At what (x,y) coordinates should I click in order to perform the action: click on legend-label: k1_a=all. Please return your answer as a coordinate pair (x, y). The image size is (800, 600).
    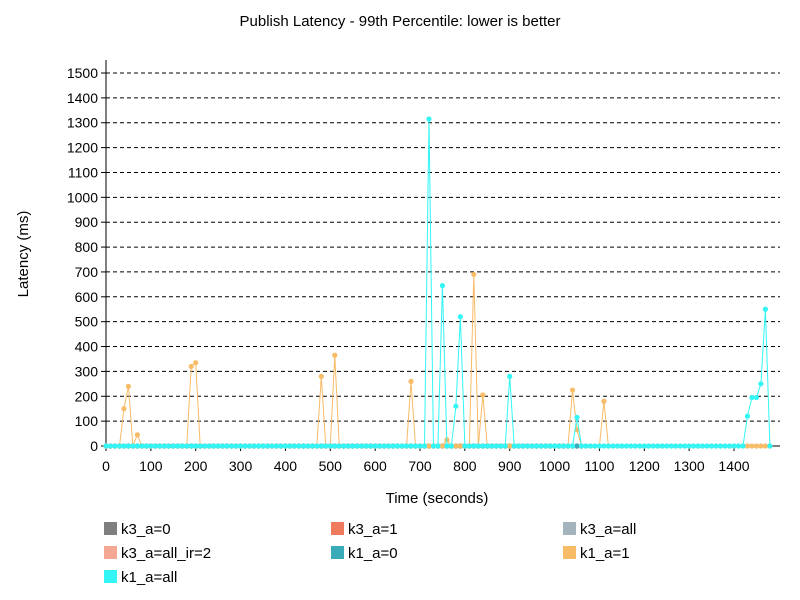
    Looking at the image, I should click on (149, 577).